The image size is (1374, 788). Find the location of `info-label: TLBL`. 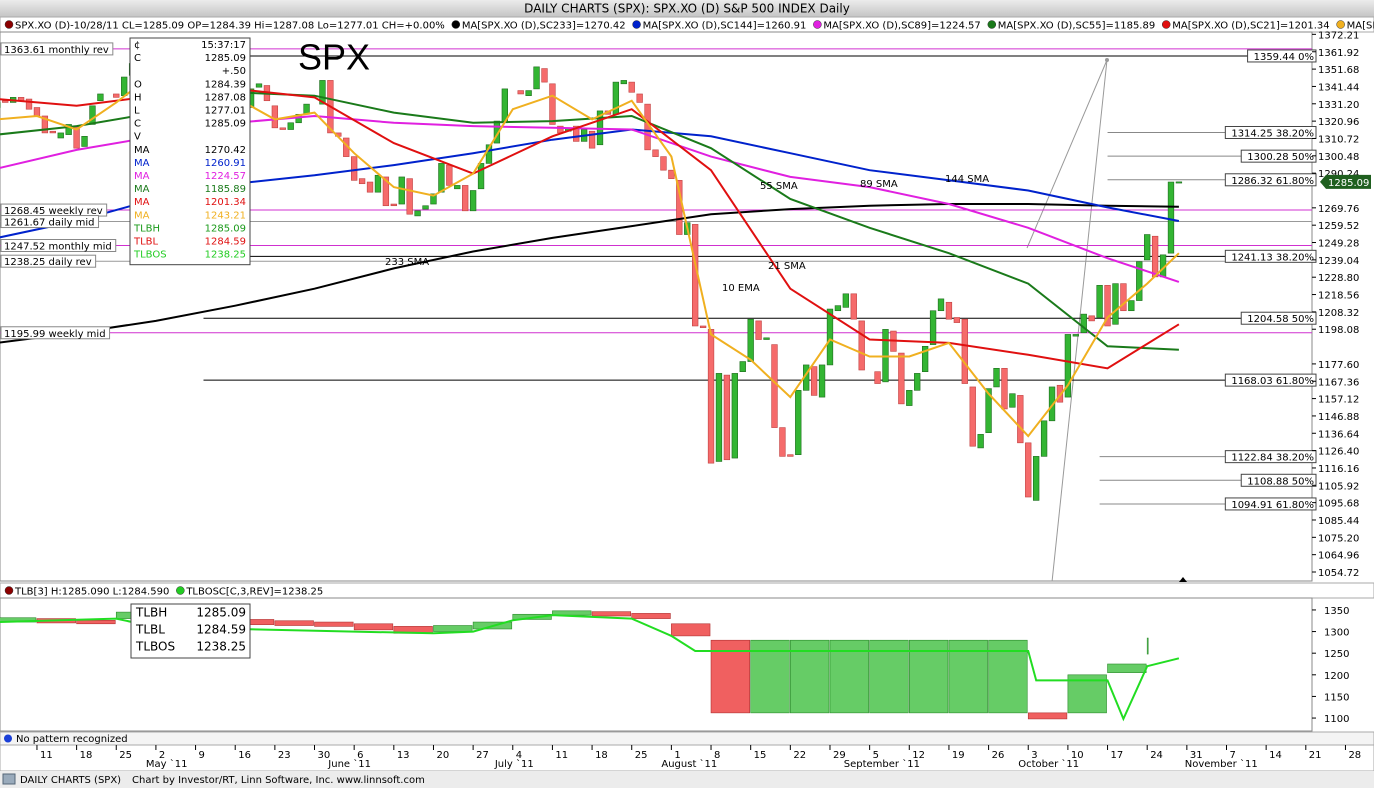

info-label: TLBL is located at coordinates (146, 242).